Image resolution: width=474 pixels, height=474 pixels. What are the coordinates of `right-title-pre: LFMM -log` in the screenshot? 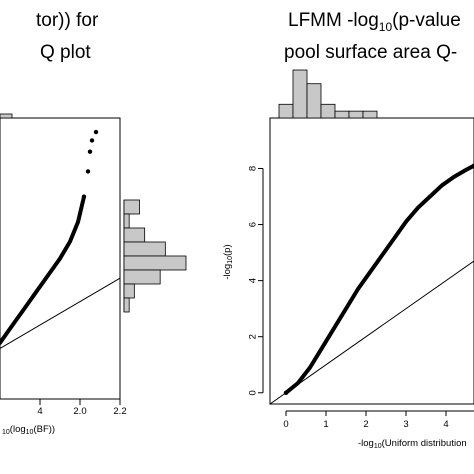 It's located at (333, 20).